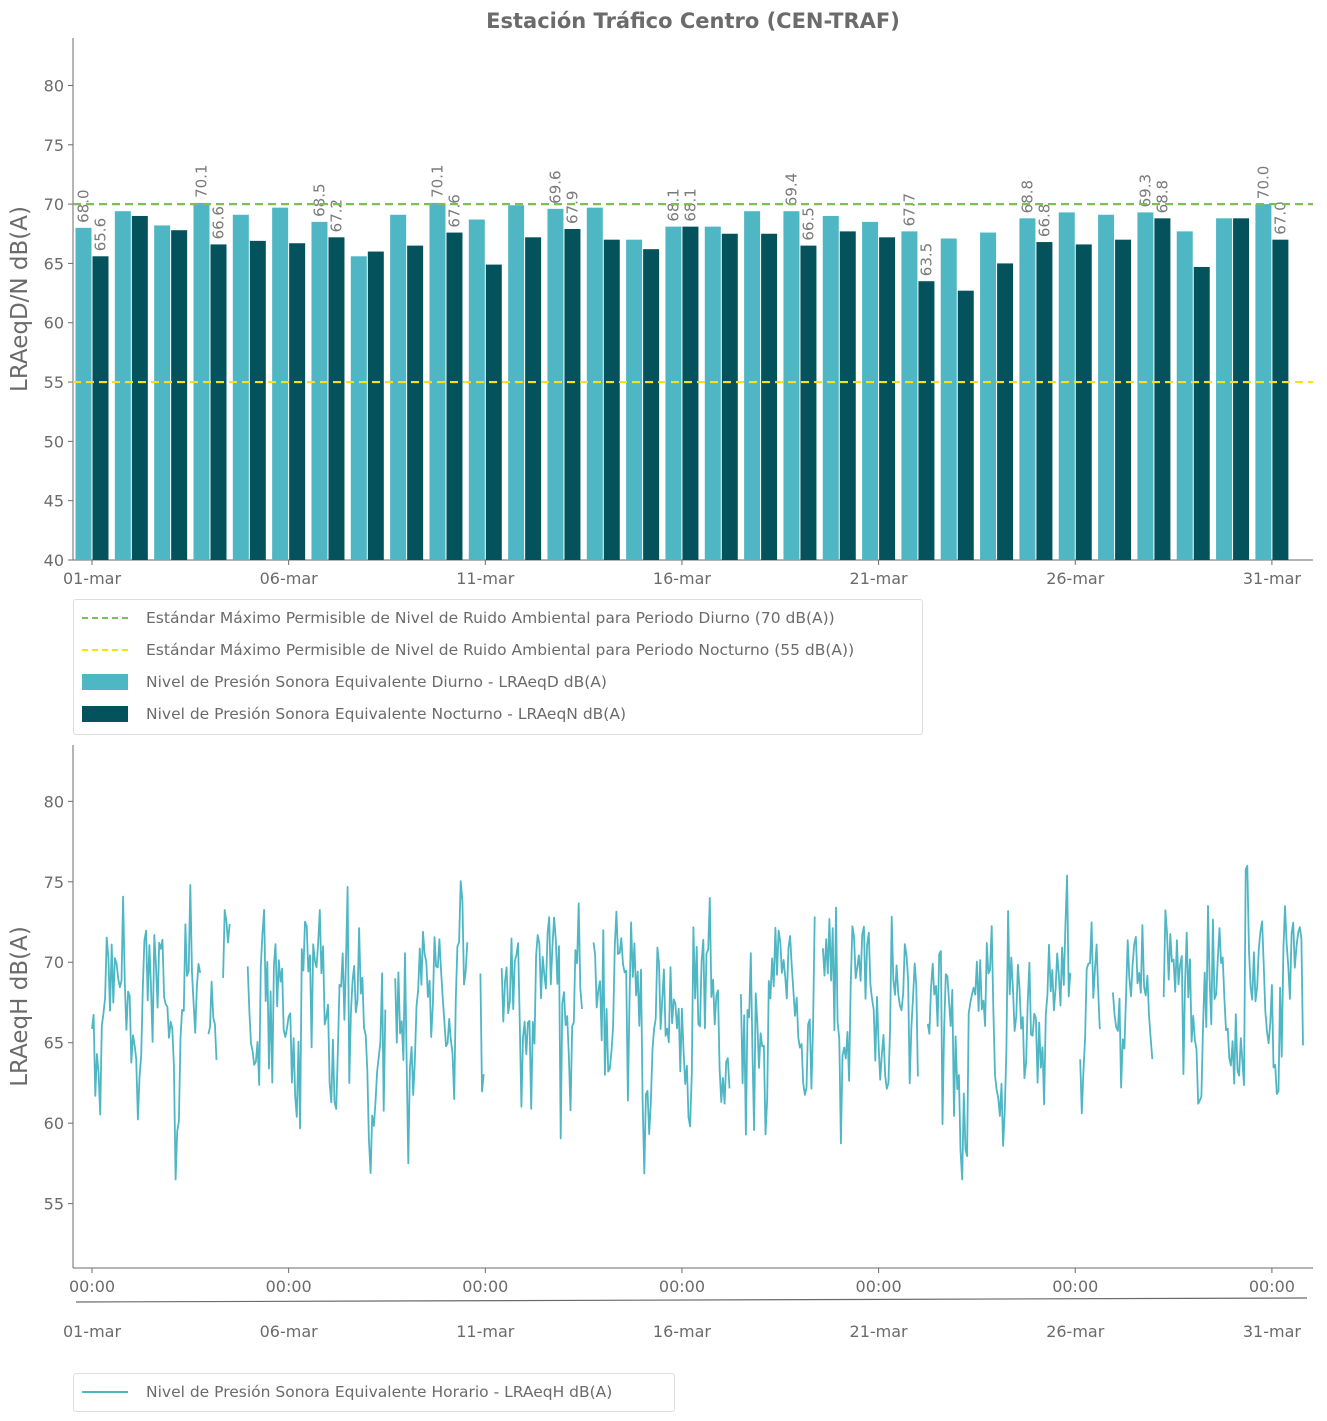 This screenshot has width=1327, height=1421. I want to click on x-tick-label: 01-mar, so click(92, 578).